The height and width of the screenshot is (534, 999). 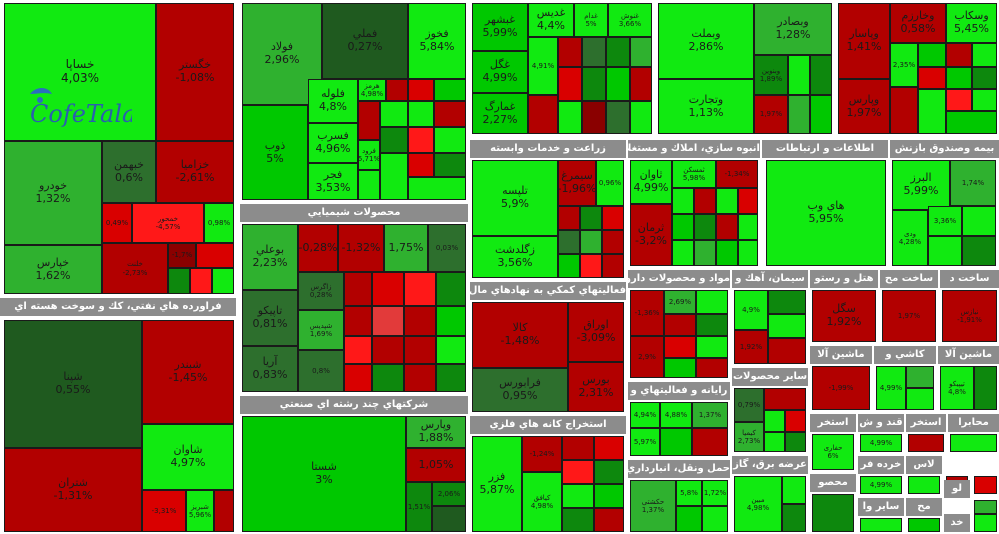 I want to click on stock-cell: ثمسکن 5,98%, so click(x=694, y=174).